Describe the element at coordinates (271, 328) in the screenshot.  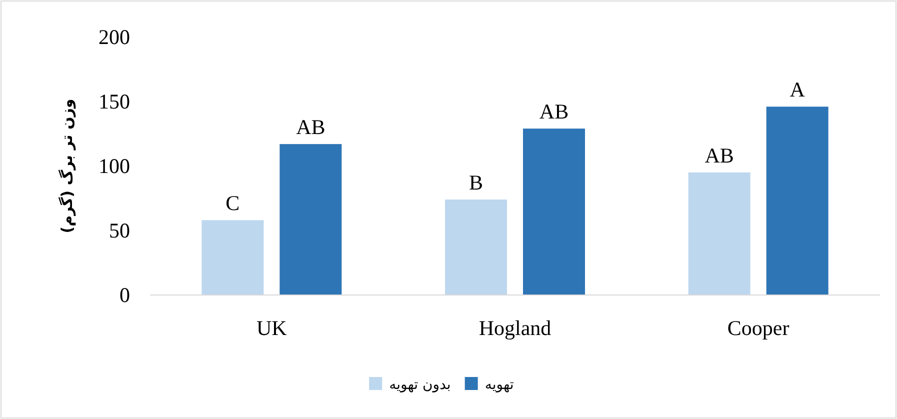
I see `x-tick-label: UK` at that location.